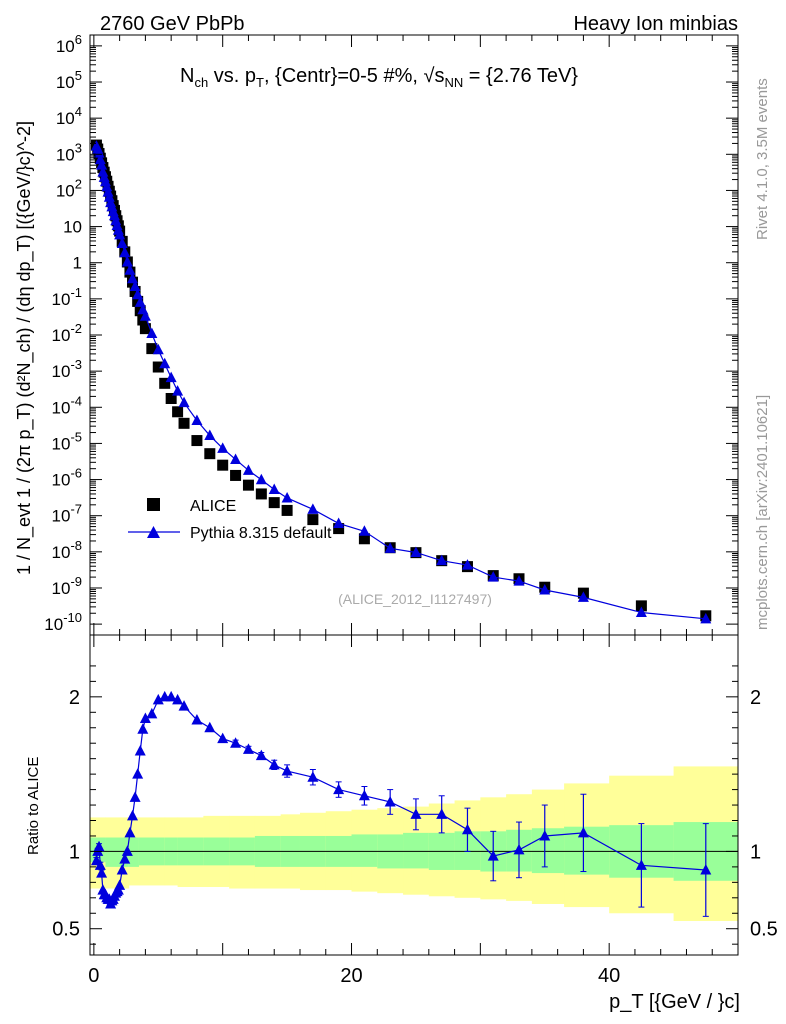  Describe the element at coordinates (230, 520) in the screenshot. I see `legend: ALICE Pythia 8.315 default` at that location.